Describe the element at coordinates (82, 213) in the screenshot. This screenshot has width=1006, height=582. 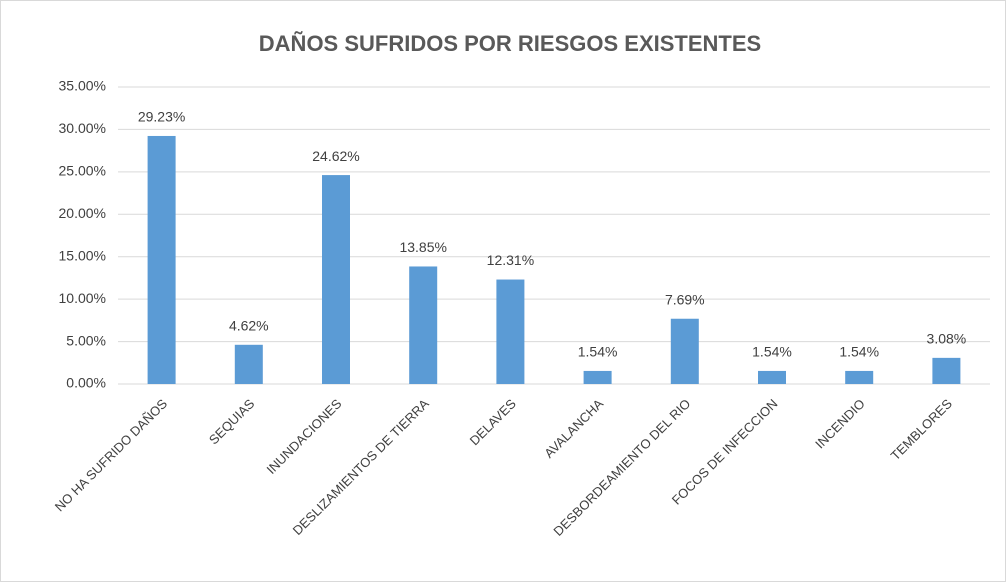
I see `y-tick-label: 20.00%` at that location.